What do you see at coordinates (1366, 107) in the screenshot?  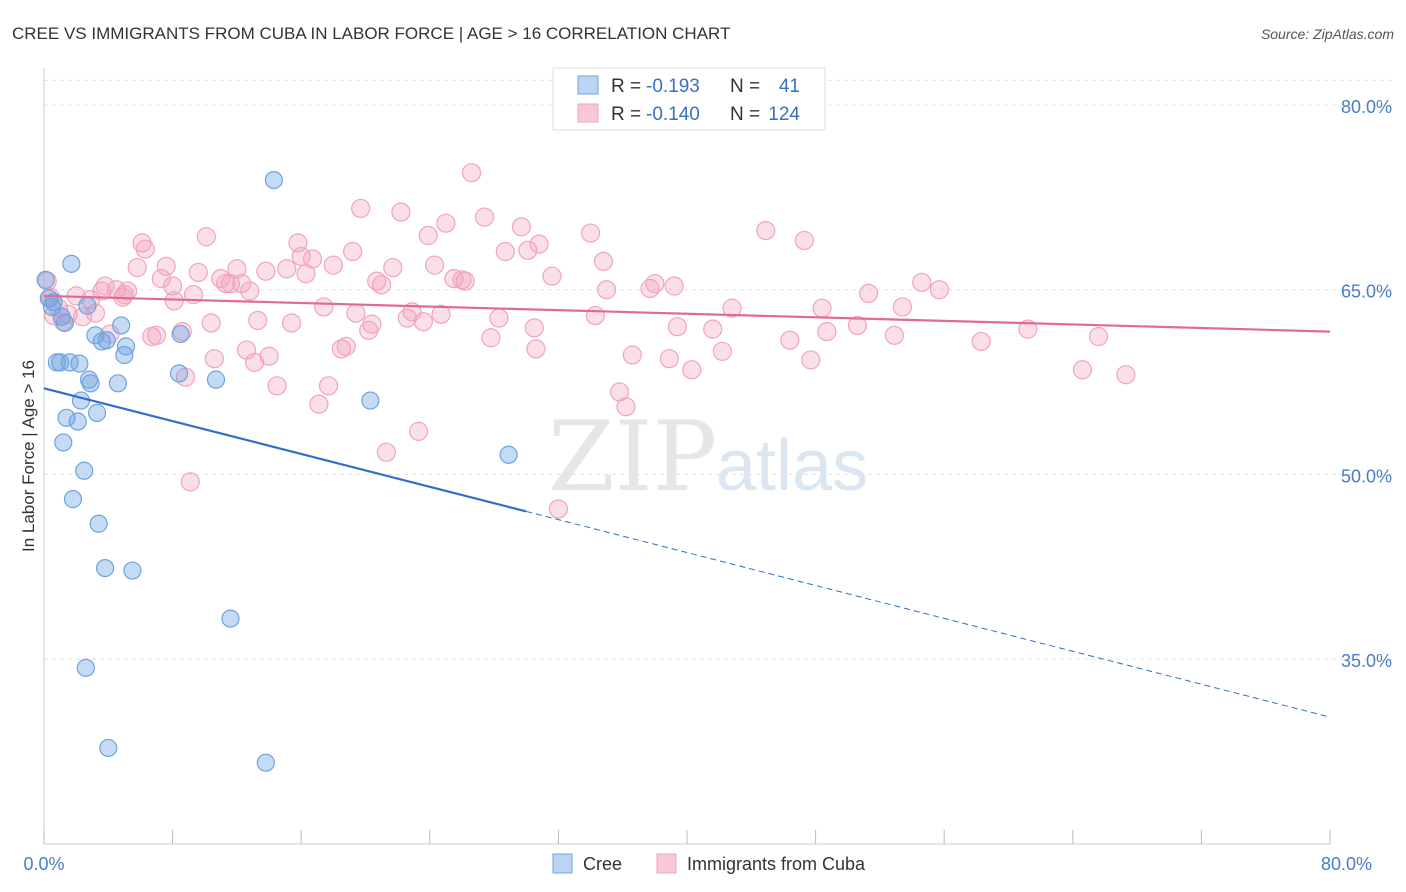 I see `y-tick-label: 80.0%` at bounding box center [1366, 107].